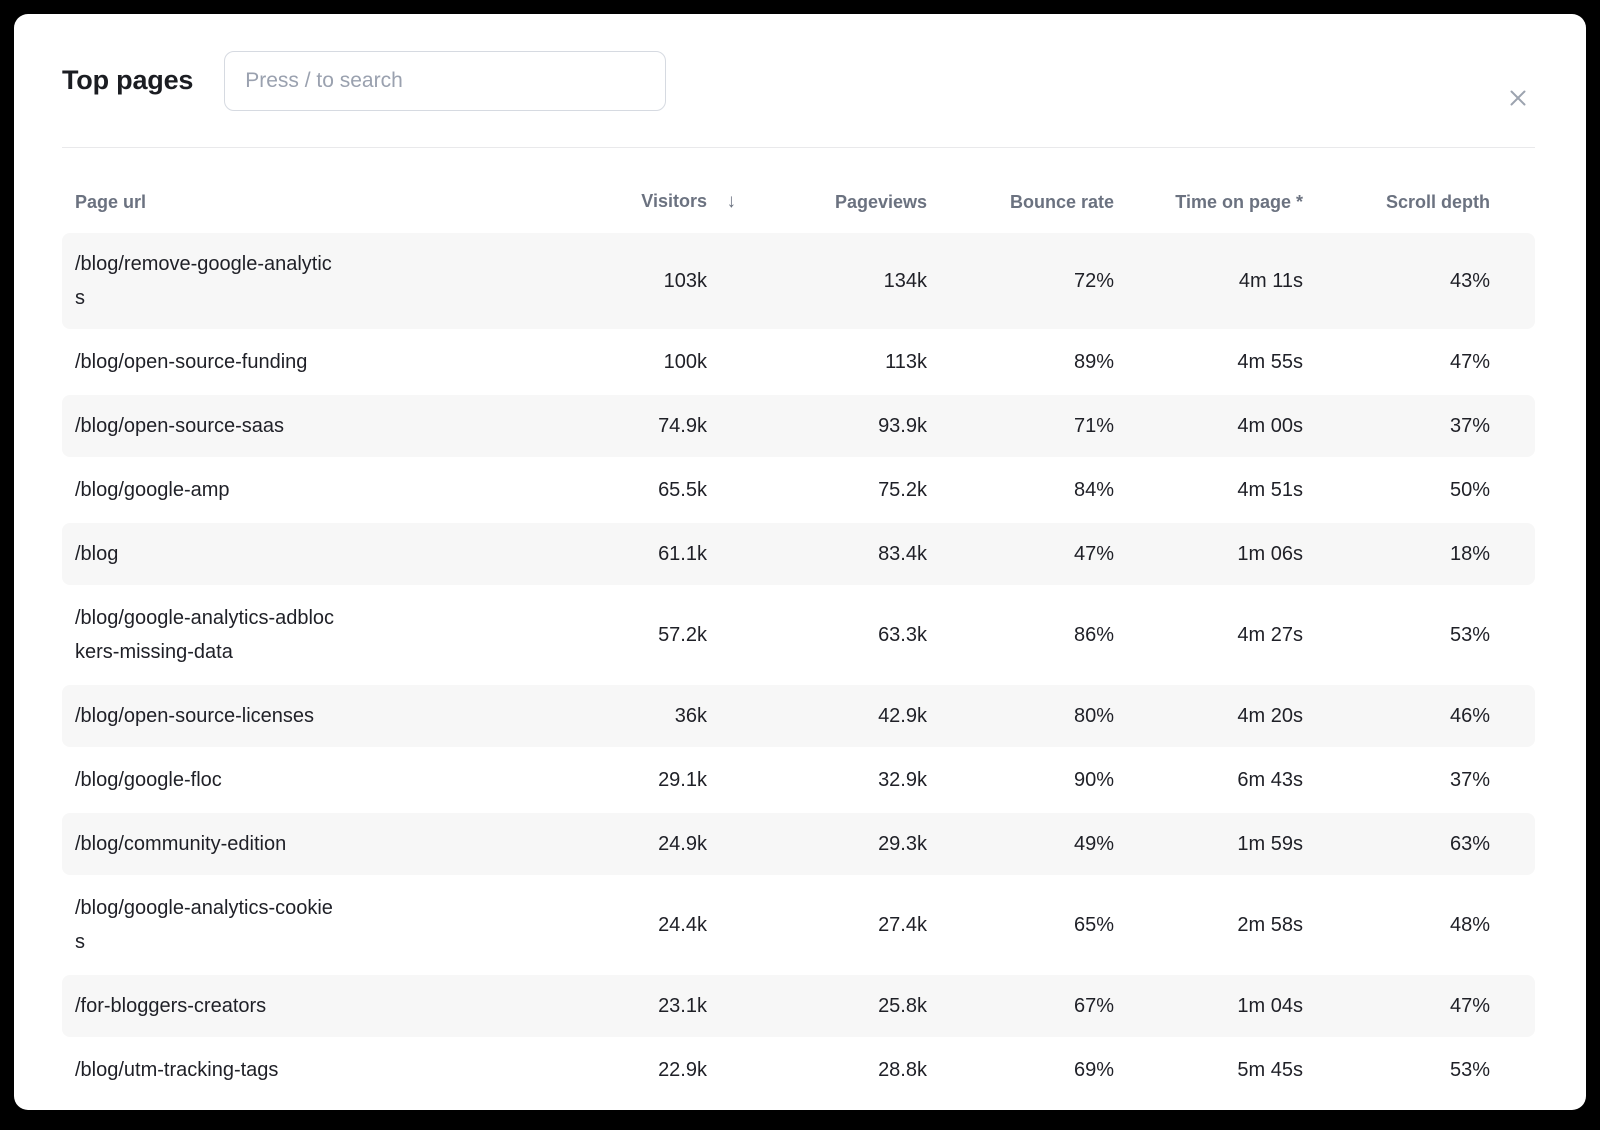 The image size is (1600, 1130). Describe the element at coordinates (204, 925) in the screenshot. I see `page-url-link: /blog/google-analytics-cookies` at that location.